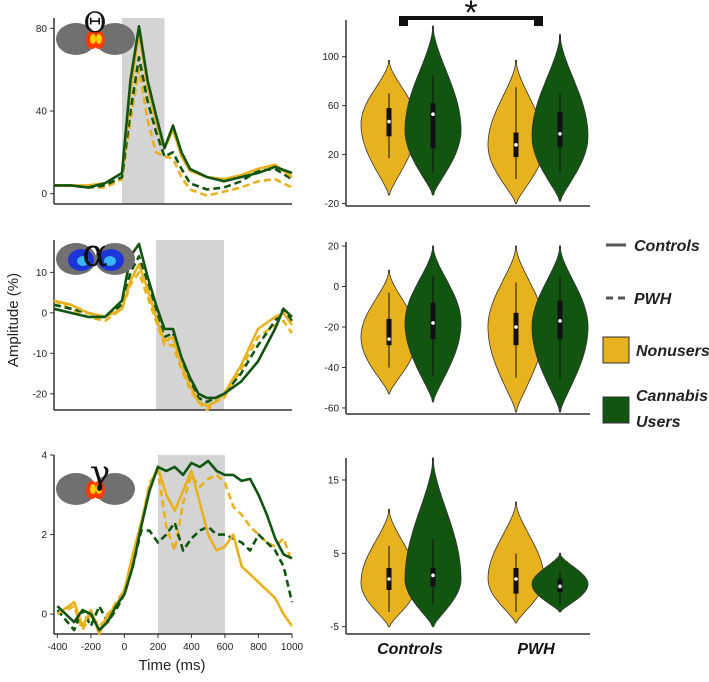 Image resolution: width=709 pixels, height=682 pixels. I want to click on x-axis-label: Time (ms), so click(172, 665).